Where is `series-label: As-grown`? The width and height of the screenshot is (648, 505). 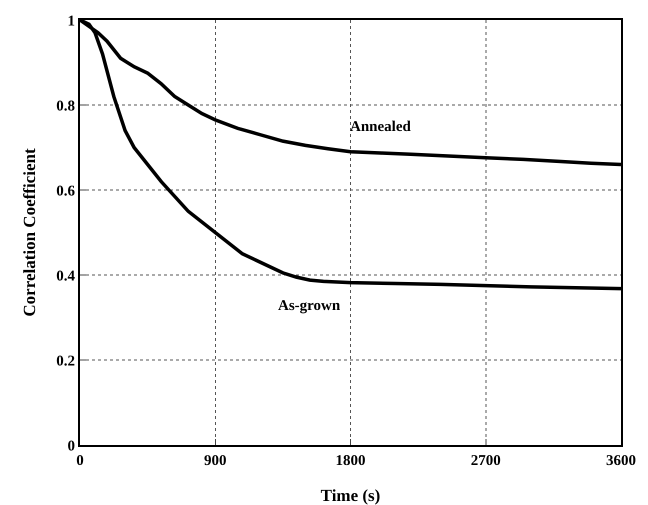
series-label: As-grown is located at coordinates (309, 306).